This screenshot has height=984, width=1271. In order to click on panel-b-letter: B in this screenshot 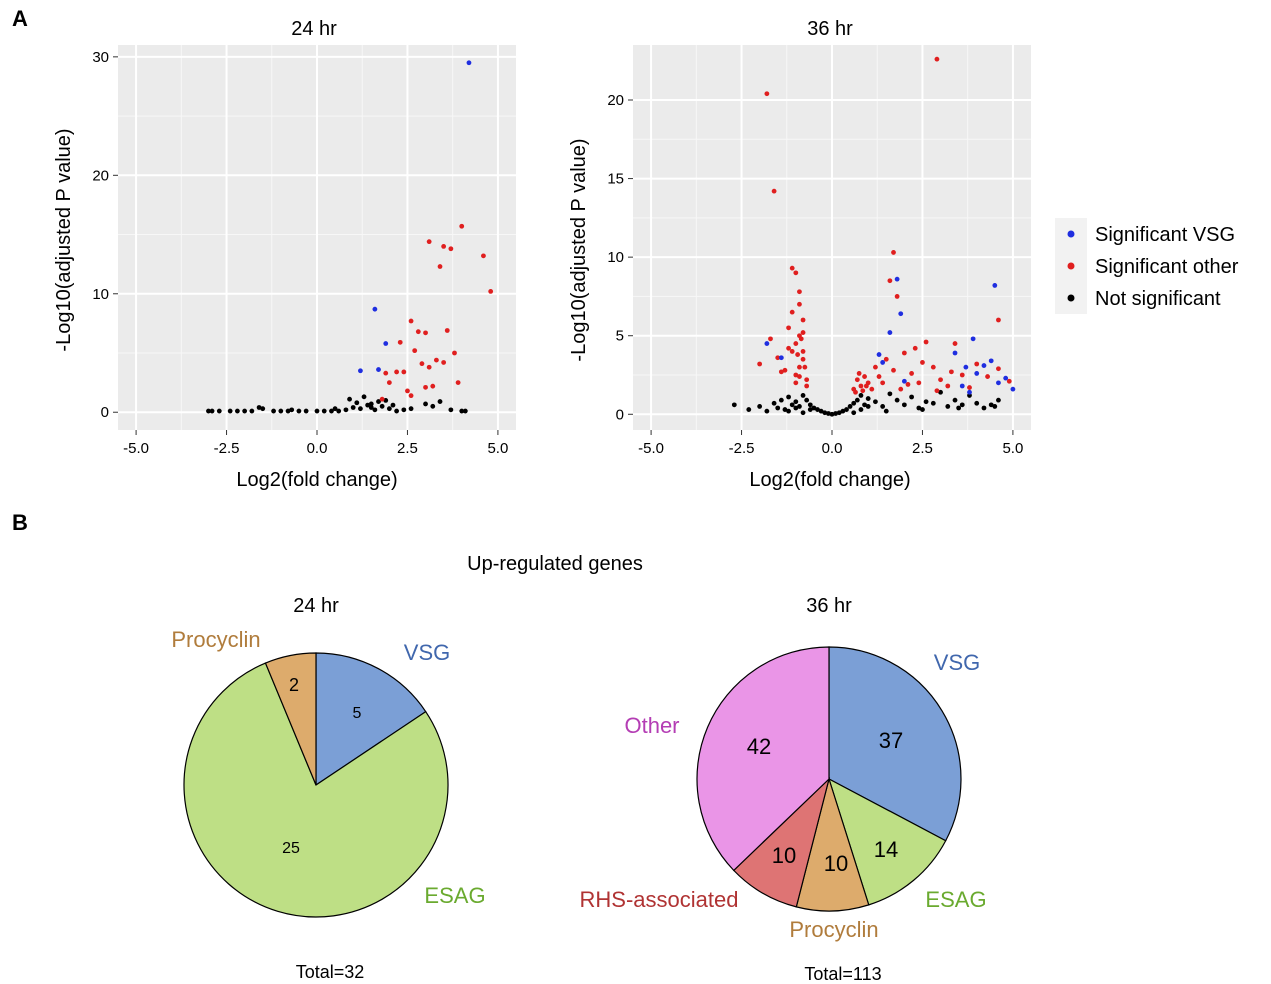, I will do `click(20, 522)`.